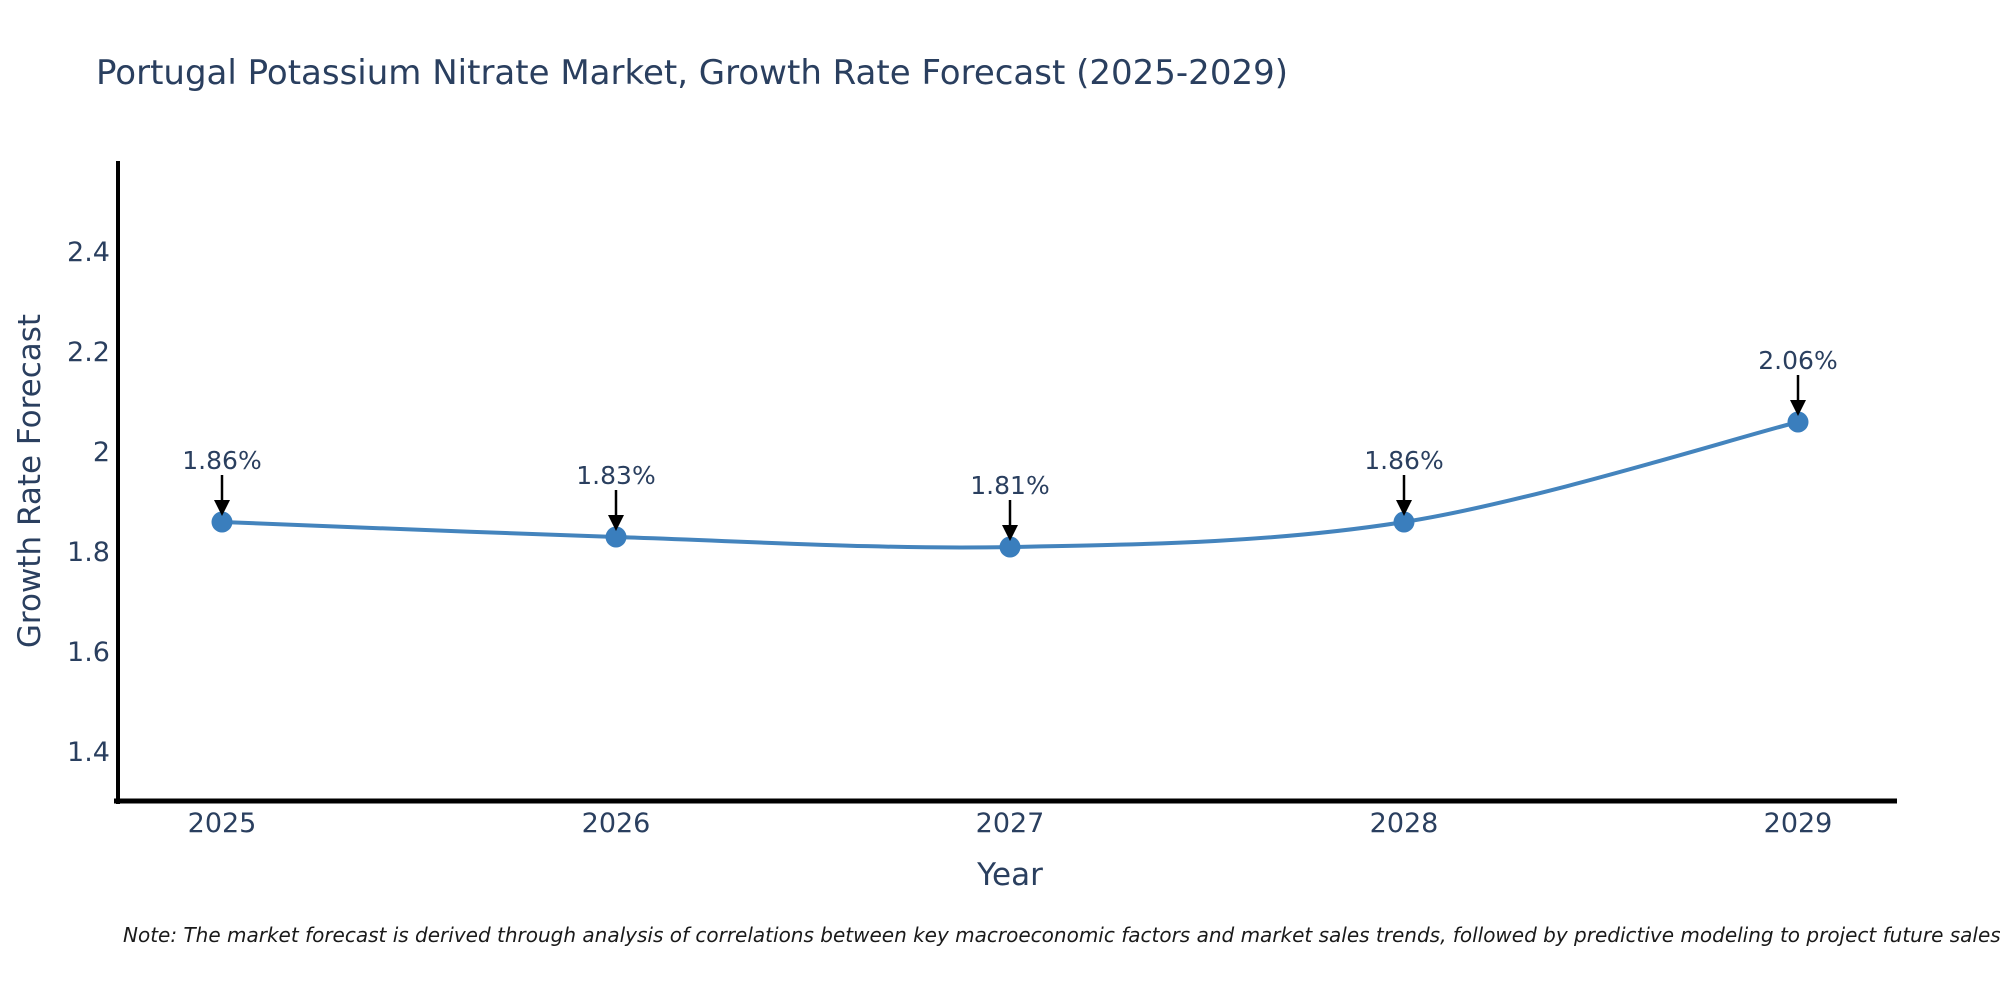  Describe the element at coordinates (615, 475) in the screenshot. I see `annotation-label: 1.83%` at that location.